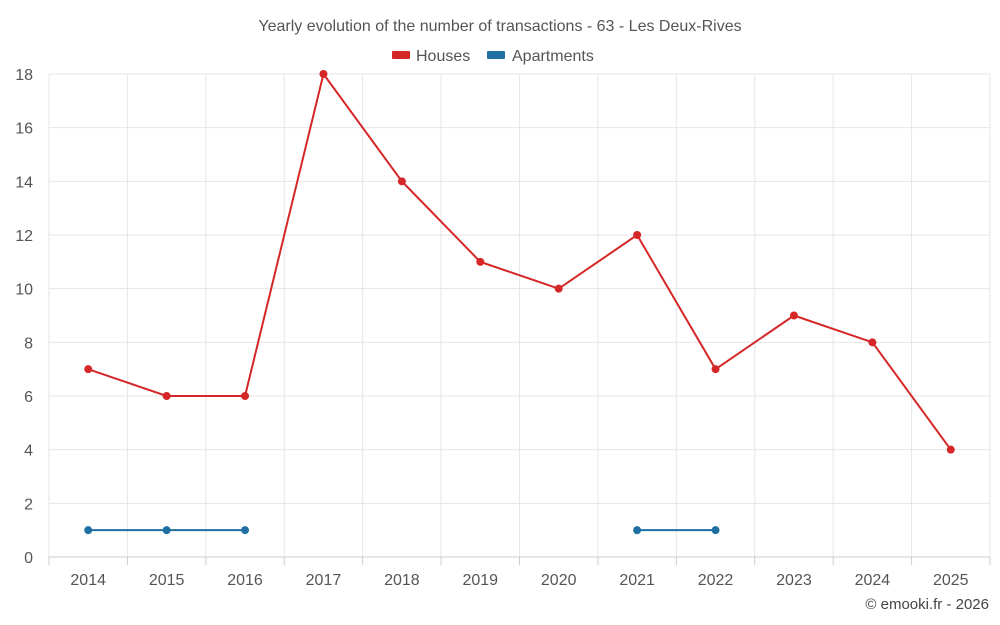  What do you see at coordinates (245, 580) in the screenshot?
I see `x-tick-label: 2016` at bounding box center [245, 580].